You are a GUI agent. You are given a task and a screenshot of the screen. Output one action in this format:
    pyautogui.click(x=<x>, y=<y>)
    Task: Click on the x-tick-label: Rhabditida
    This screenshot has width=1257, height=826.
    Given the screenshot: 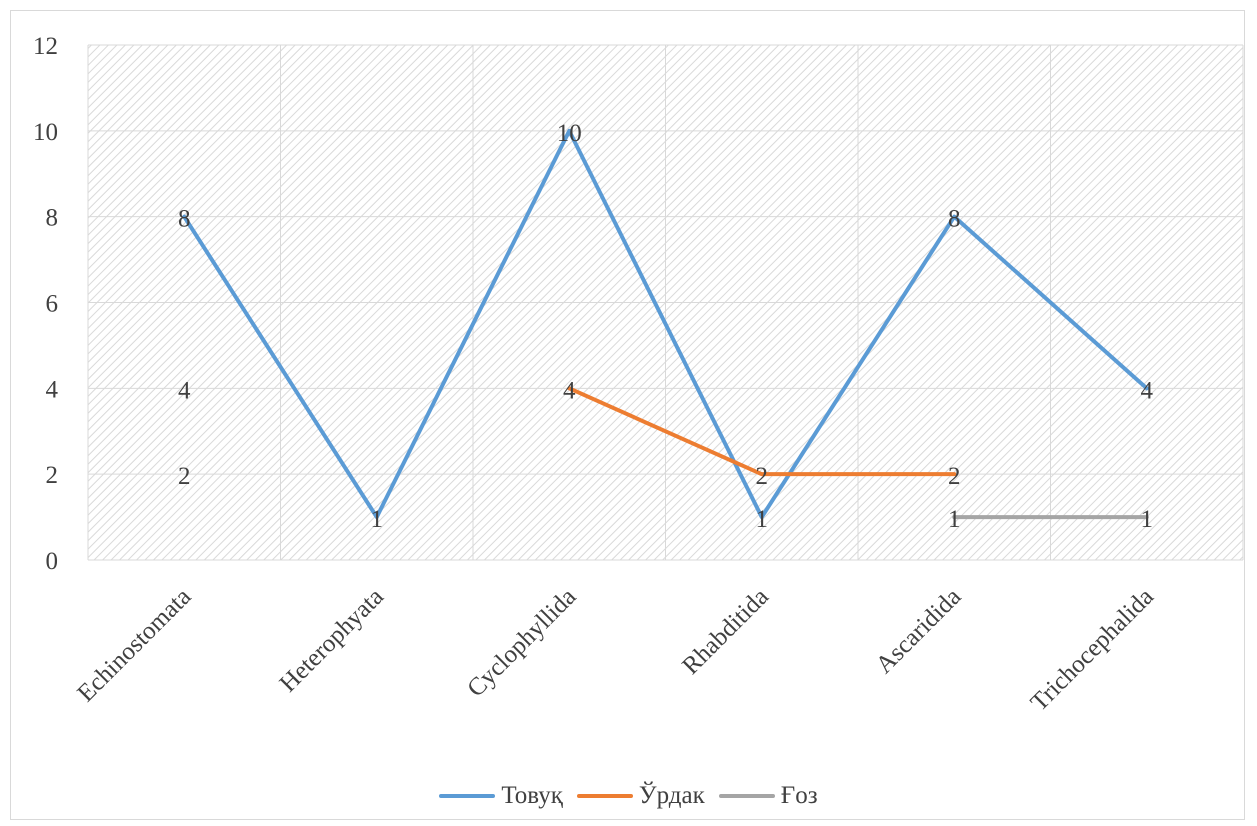 What is the action you would take?
    pyautogui.click(x=725, y=631)
    